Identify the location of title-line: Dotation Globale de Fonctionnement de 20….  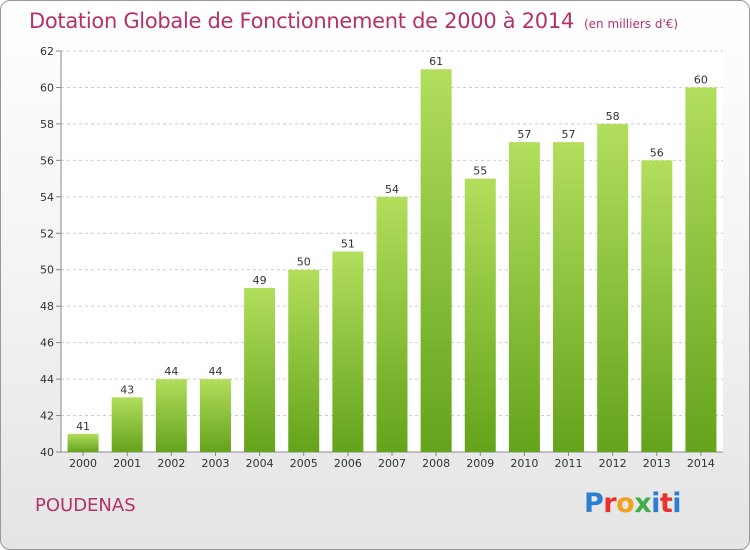
(353, 21).